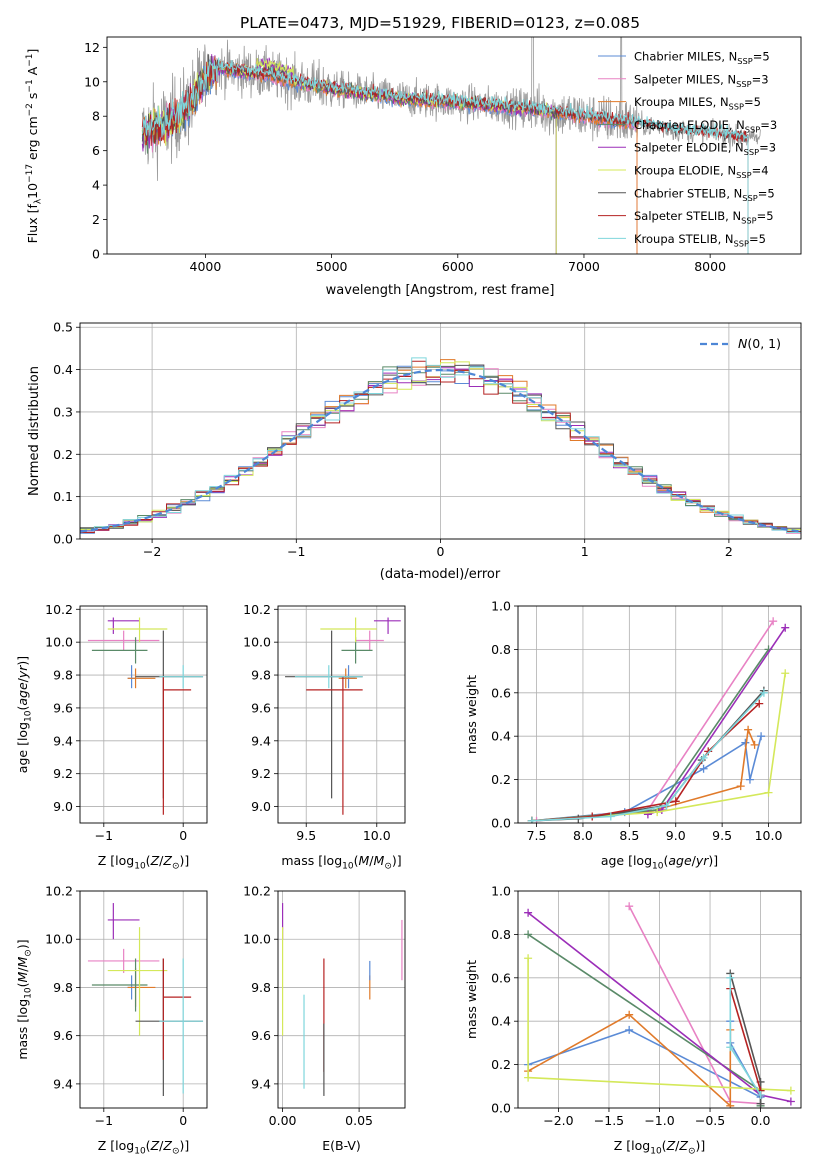 This screenshot has height=1170, width=819. Describe the element at coordinates (688, 193) in the screenshot. I see `label-part: Chabrier STELIB, N` at that location.